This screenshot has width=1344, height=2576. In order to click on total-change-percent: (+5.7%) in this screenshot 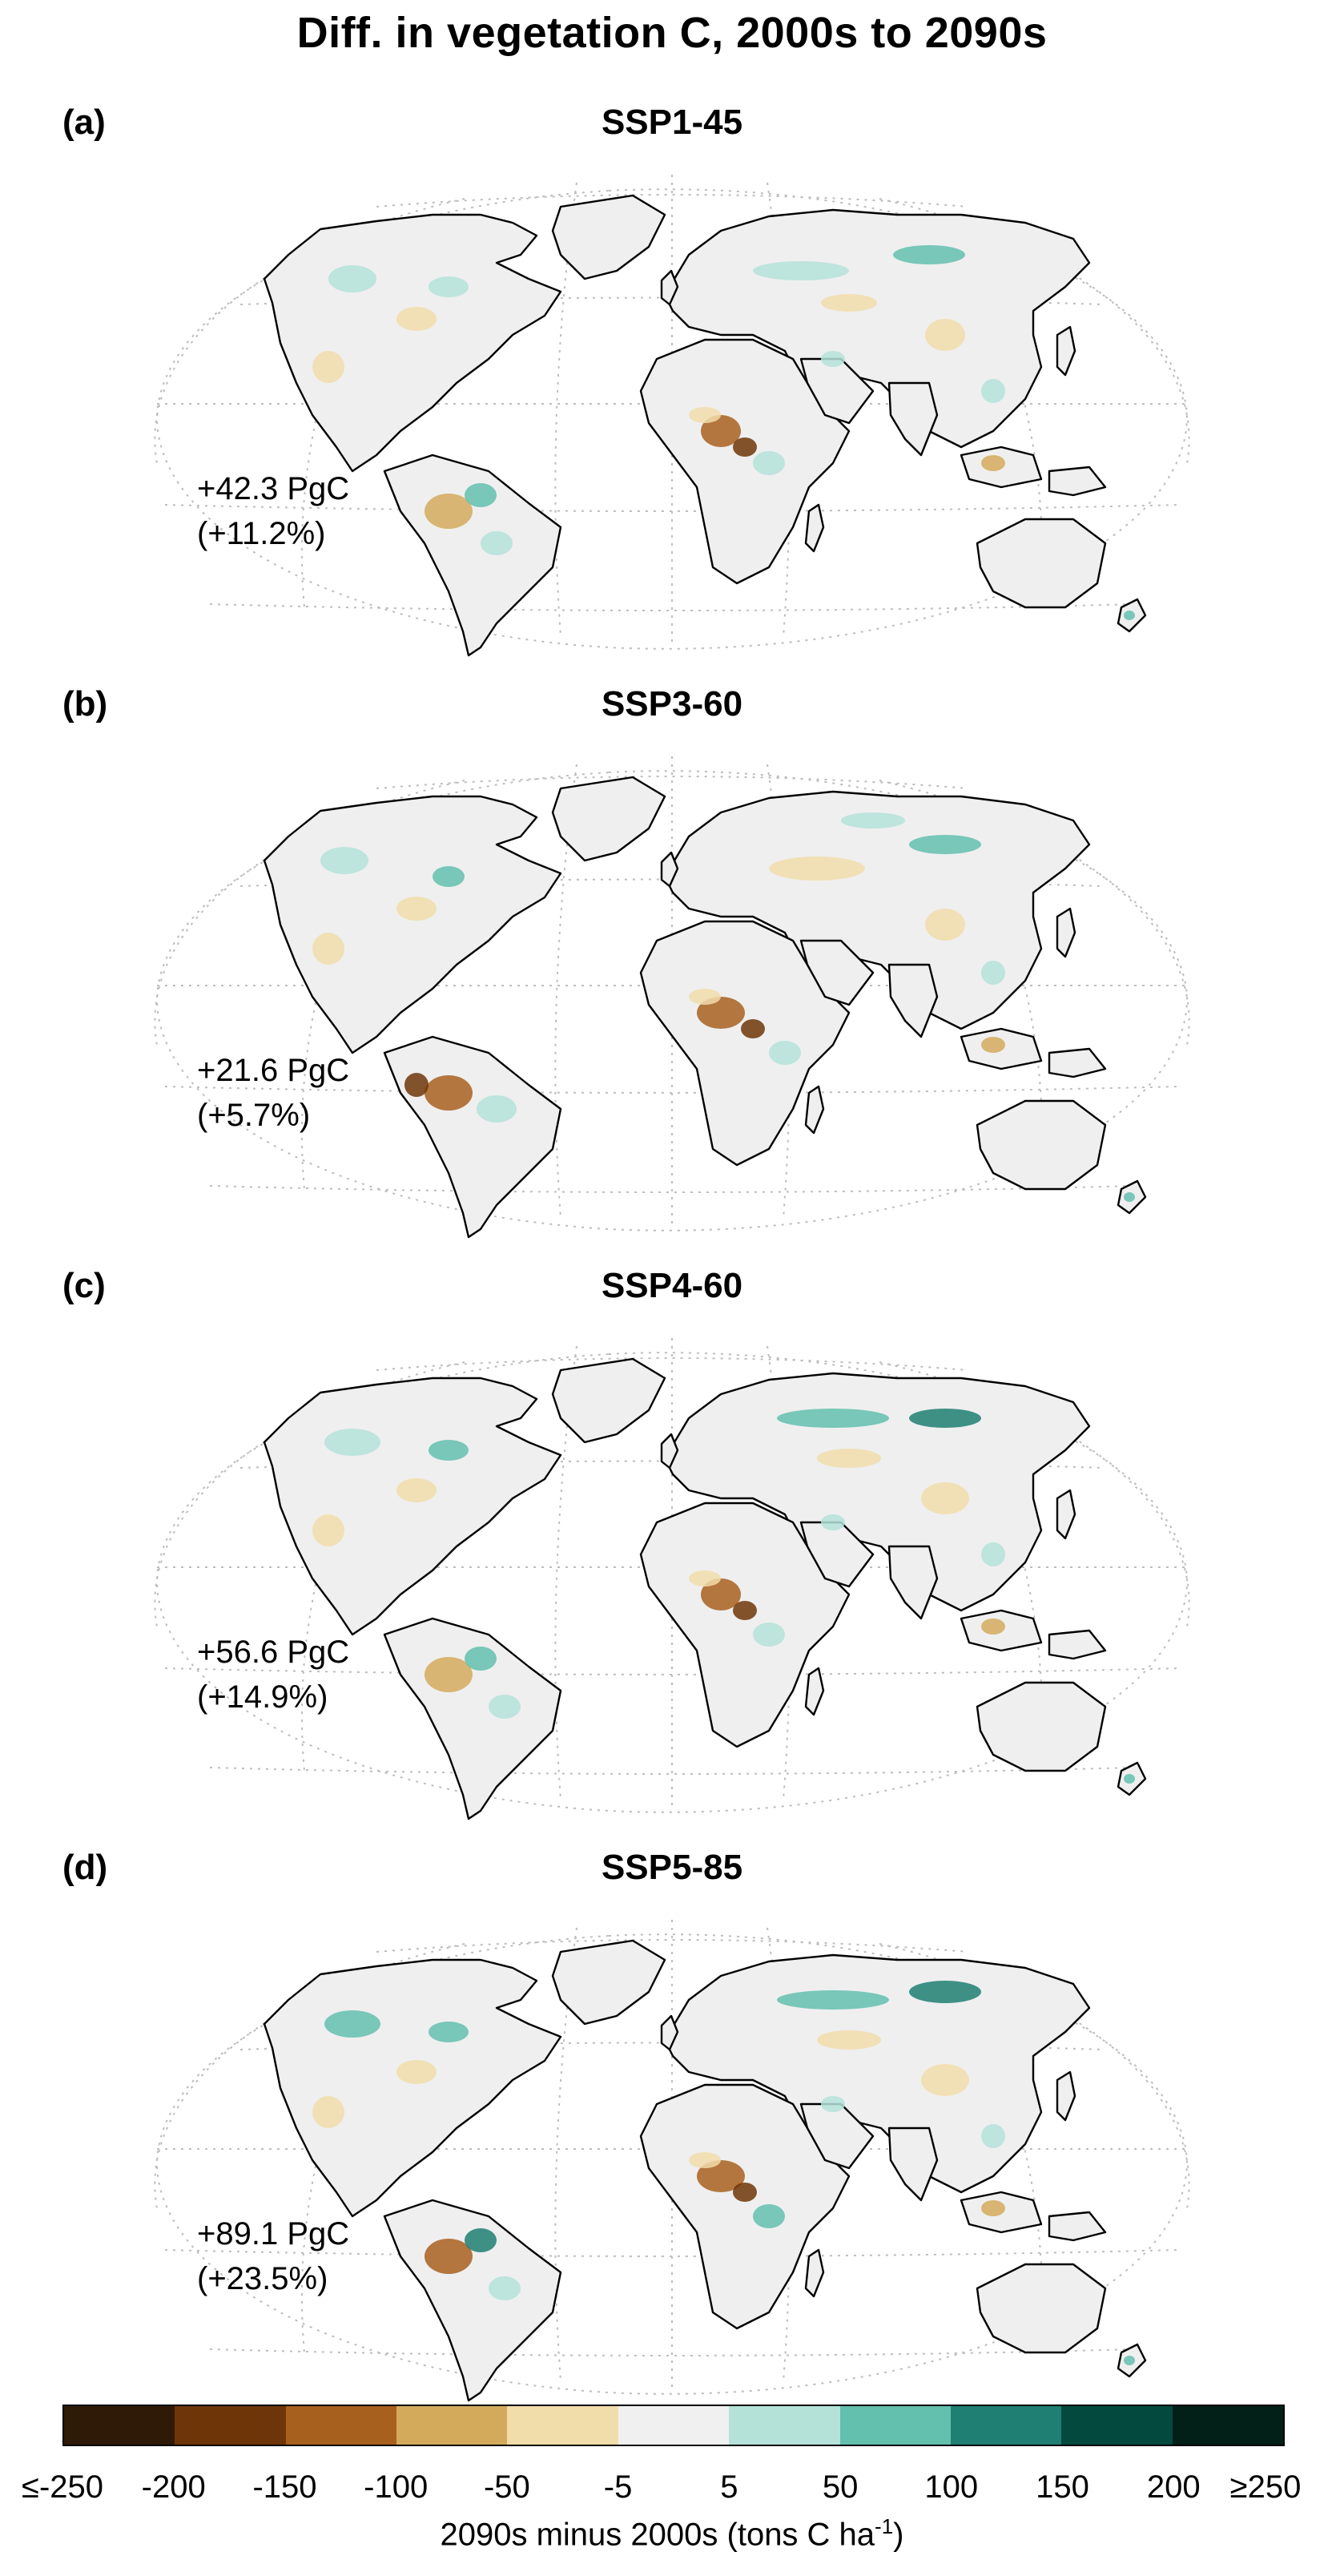, I will do `click(254, 1115)`.